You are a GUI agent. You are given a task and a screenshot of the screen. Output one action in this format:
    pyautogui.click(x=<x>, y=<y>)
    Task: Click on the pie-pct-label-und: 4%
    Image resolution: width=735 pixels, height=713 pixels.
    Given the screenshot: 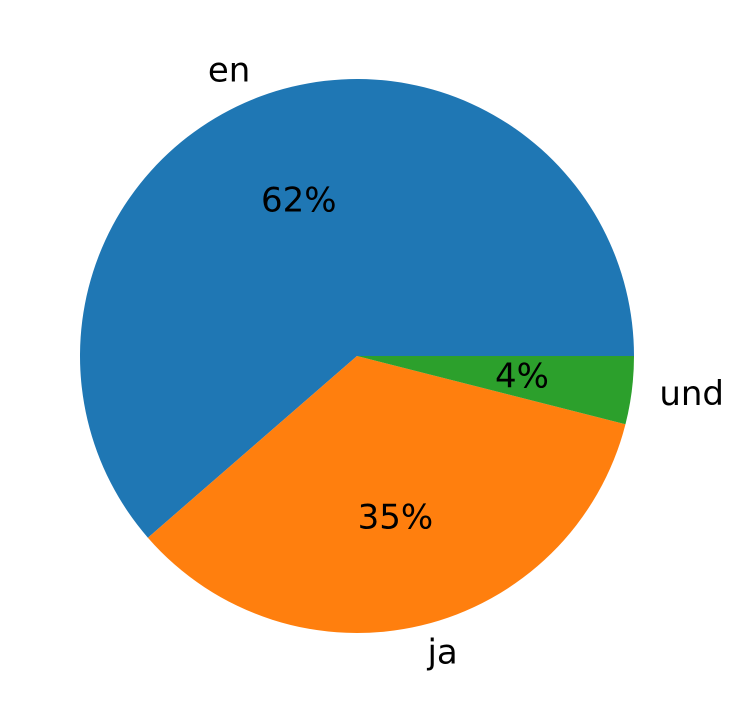 What is the action you would take?
    pyautogui.click(x=522, y=377)
    